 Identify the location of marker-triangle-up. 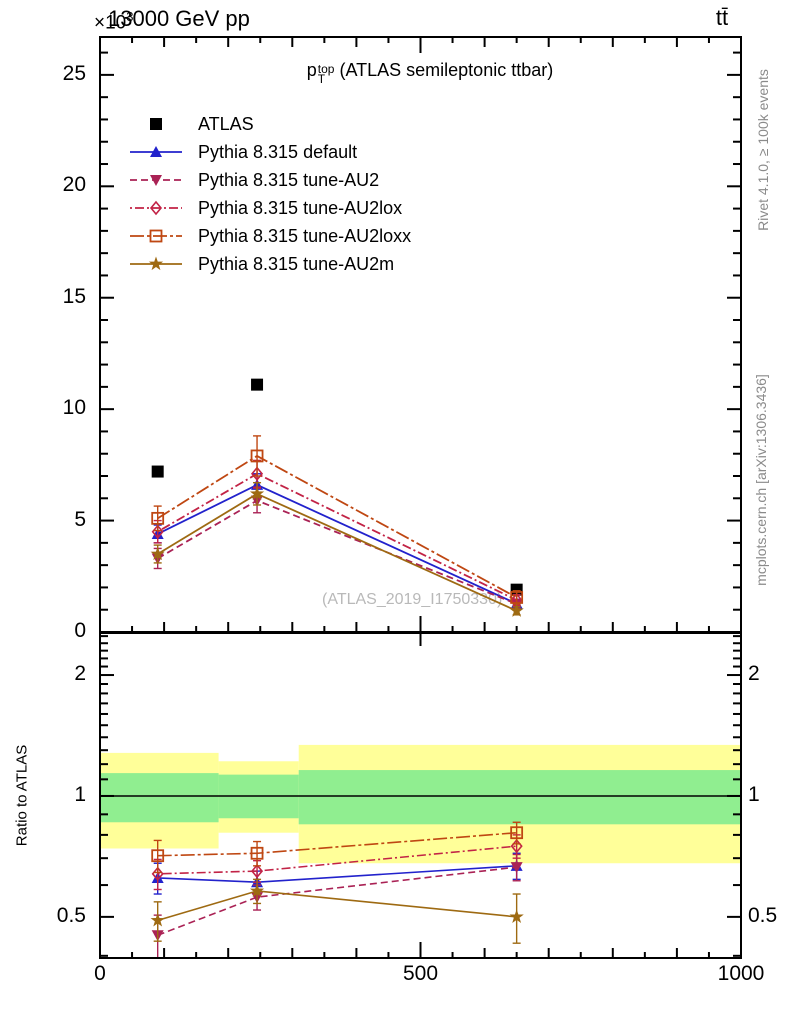
(156, 151).